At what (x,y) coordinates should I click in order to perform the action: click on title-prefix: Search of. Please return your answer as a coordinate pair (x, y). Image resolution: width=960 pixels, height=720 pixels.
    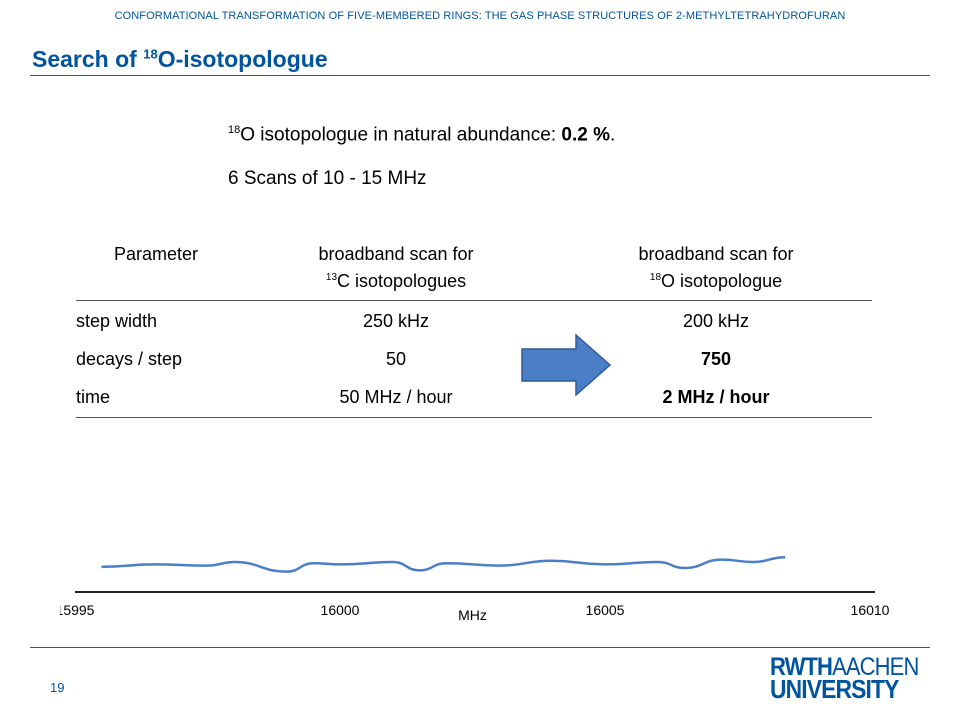
    Looking at the image, I should click on (88, 59).